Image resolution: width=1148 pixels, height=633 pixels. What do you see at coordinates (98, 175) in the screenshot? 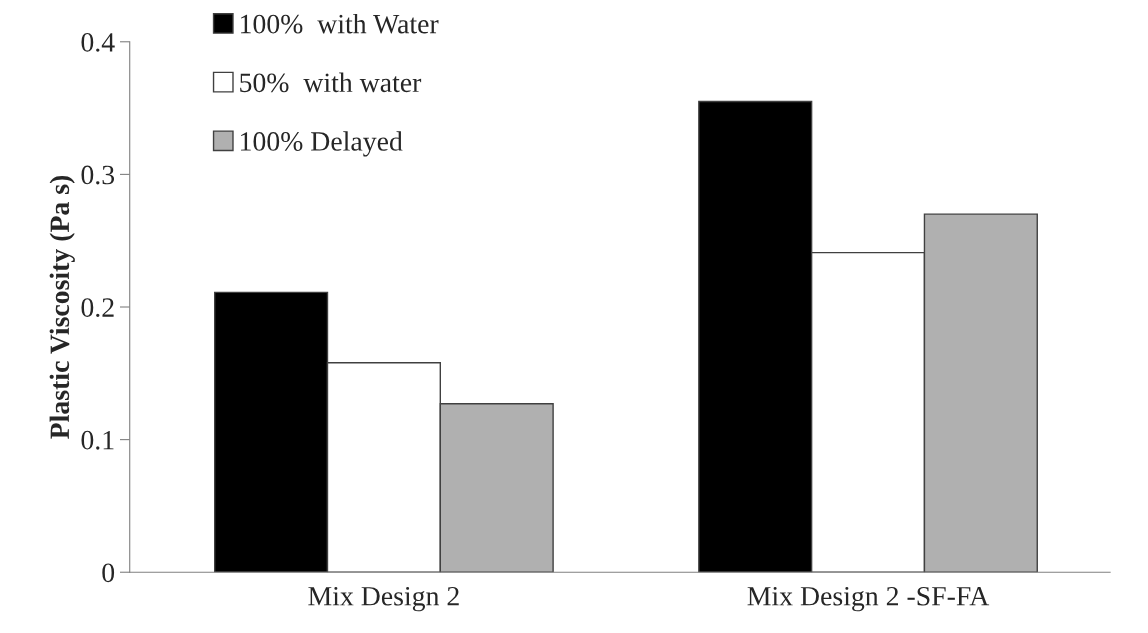
I see `y-tick-label: 0.3` at bounding box center [98, 175].